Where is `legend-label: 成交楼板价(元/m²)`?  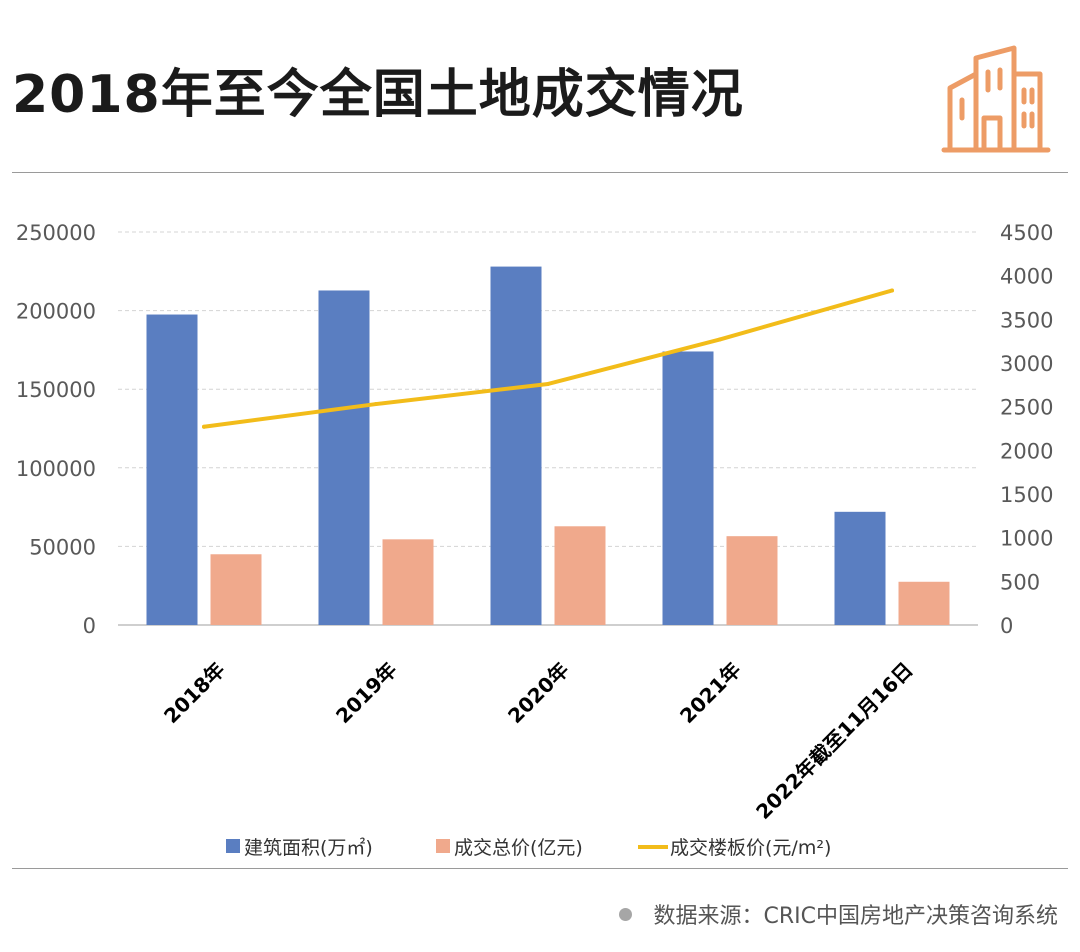 legend-label: 成交楼板价(元/m²) is located at coordinates (750, 848).